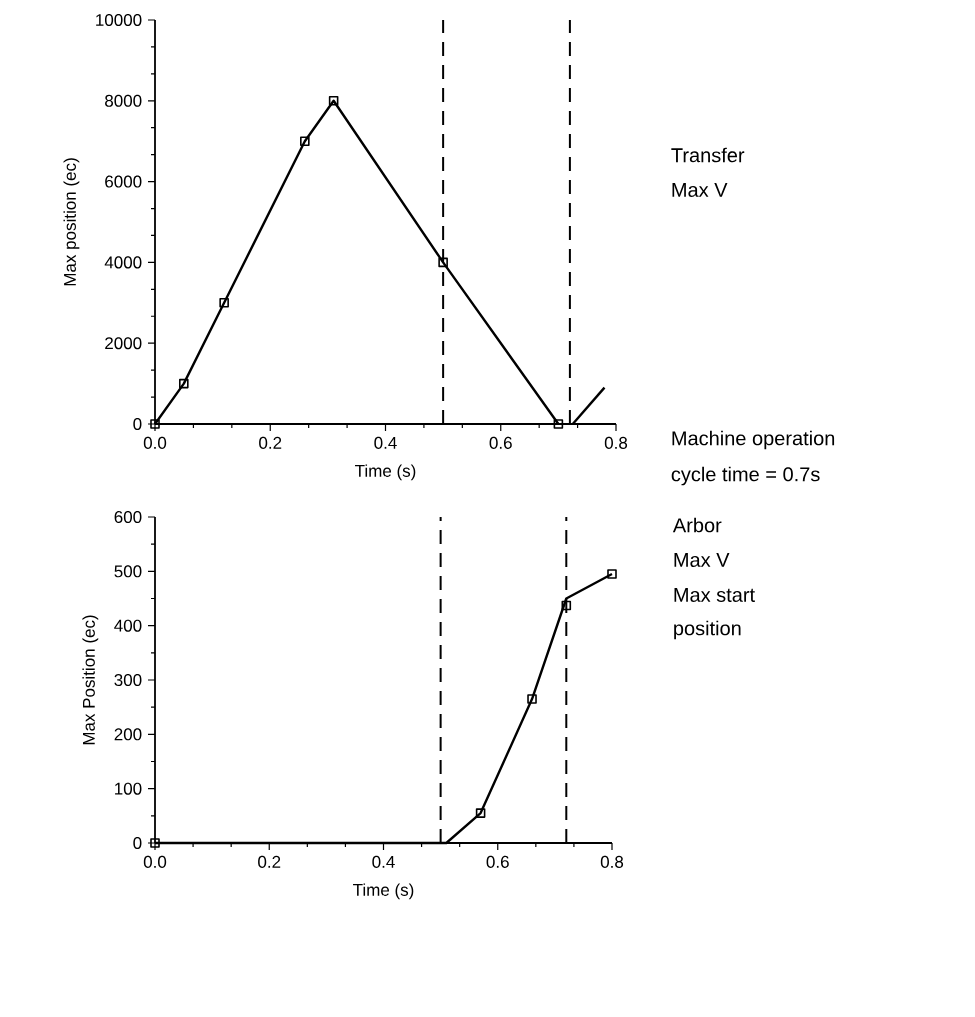 The image size is (975, 1017). I want to click on y-tick-label: 200, so click(128, 734).